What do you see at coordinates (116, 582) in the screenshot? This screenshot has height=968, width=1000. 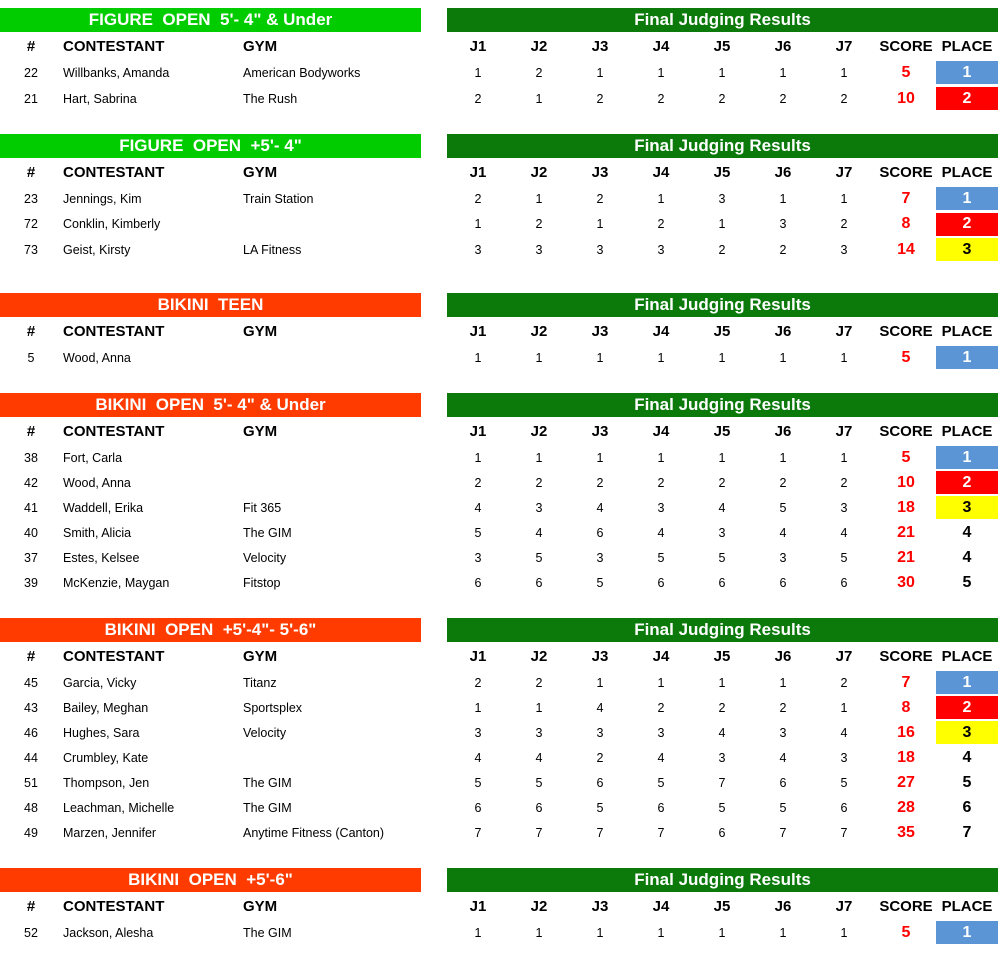 I see `contestant-name: McKenzie, Maygan` at bounding box center [116, 582].